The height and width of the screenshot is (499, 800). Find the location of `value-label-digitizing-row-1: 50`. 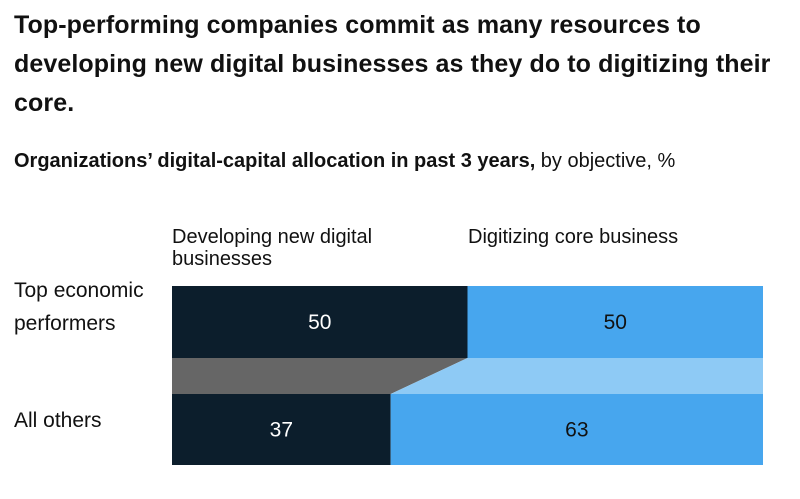

value-label-digitizing-row-1: 50 is located at coordinates (615, 322).